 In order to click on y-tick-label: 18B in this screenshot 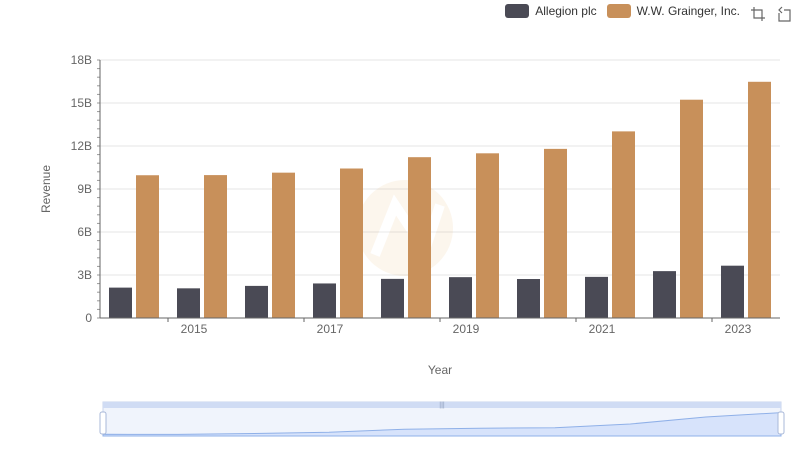, I will do `click(81, 60)`.